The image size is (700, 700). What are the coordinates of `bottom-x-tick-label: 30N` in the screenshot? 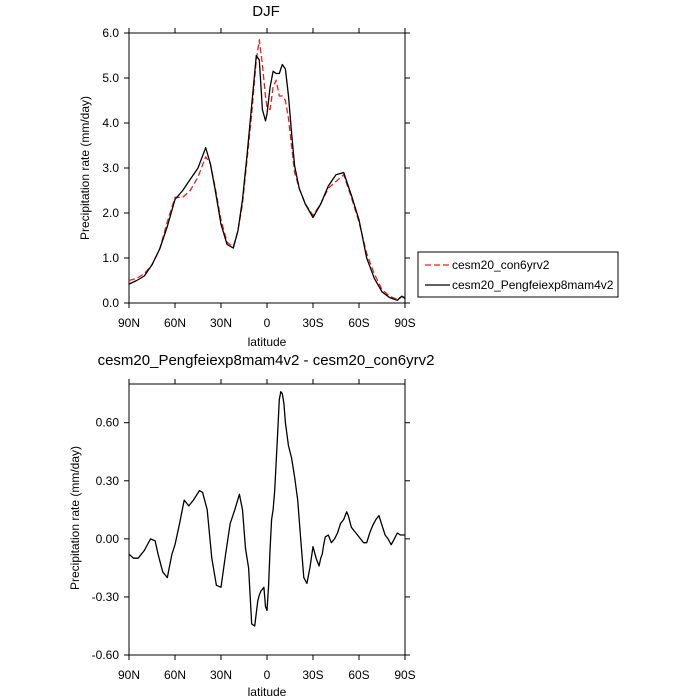 It's located at (221, 675).